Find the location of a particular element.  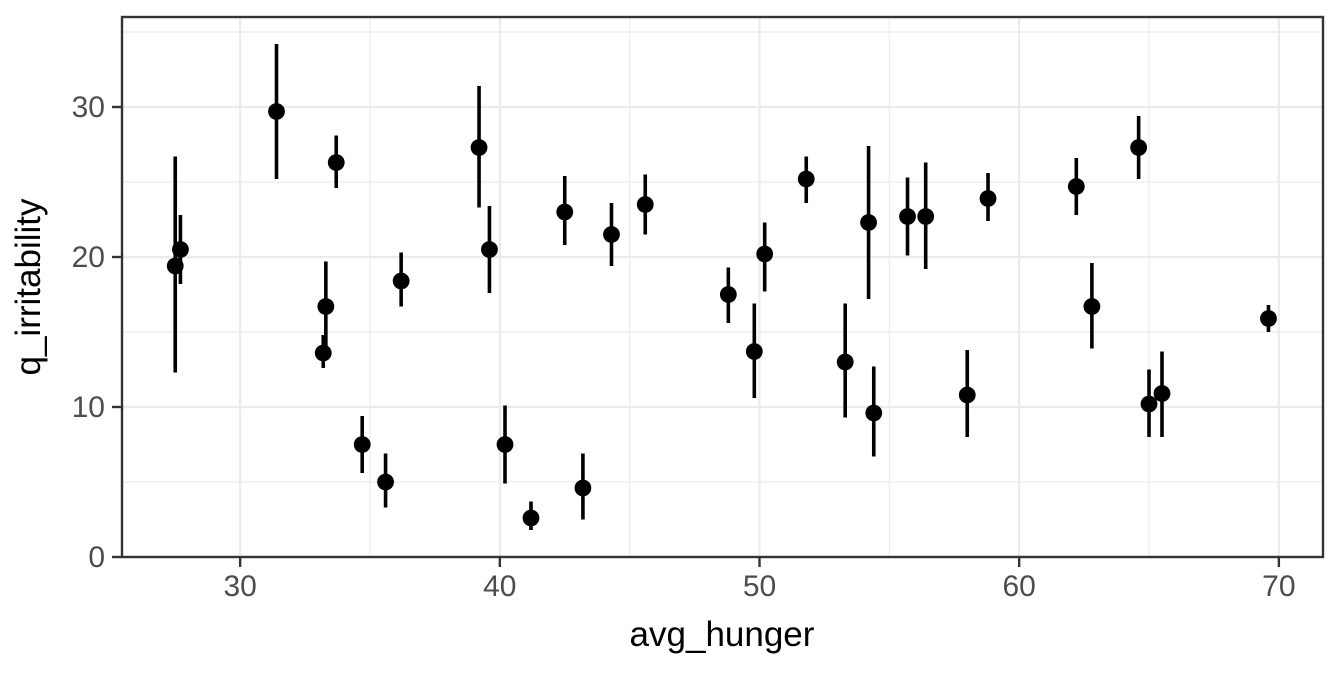

y-tick-label-10: 10 is located at coordinates (88, 407).